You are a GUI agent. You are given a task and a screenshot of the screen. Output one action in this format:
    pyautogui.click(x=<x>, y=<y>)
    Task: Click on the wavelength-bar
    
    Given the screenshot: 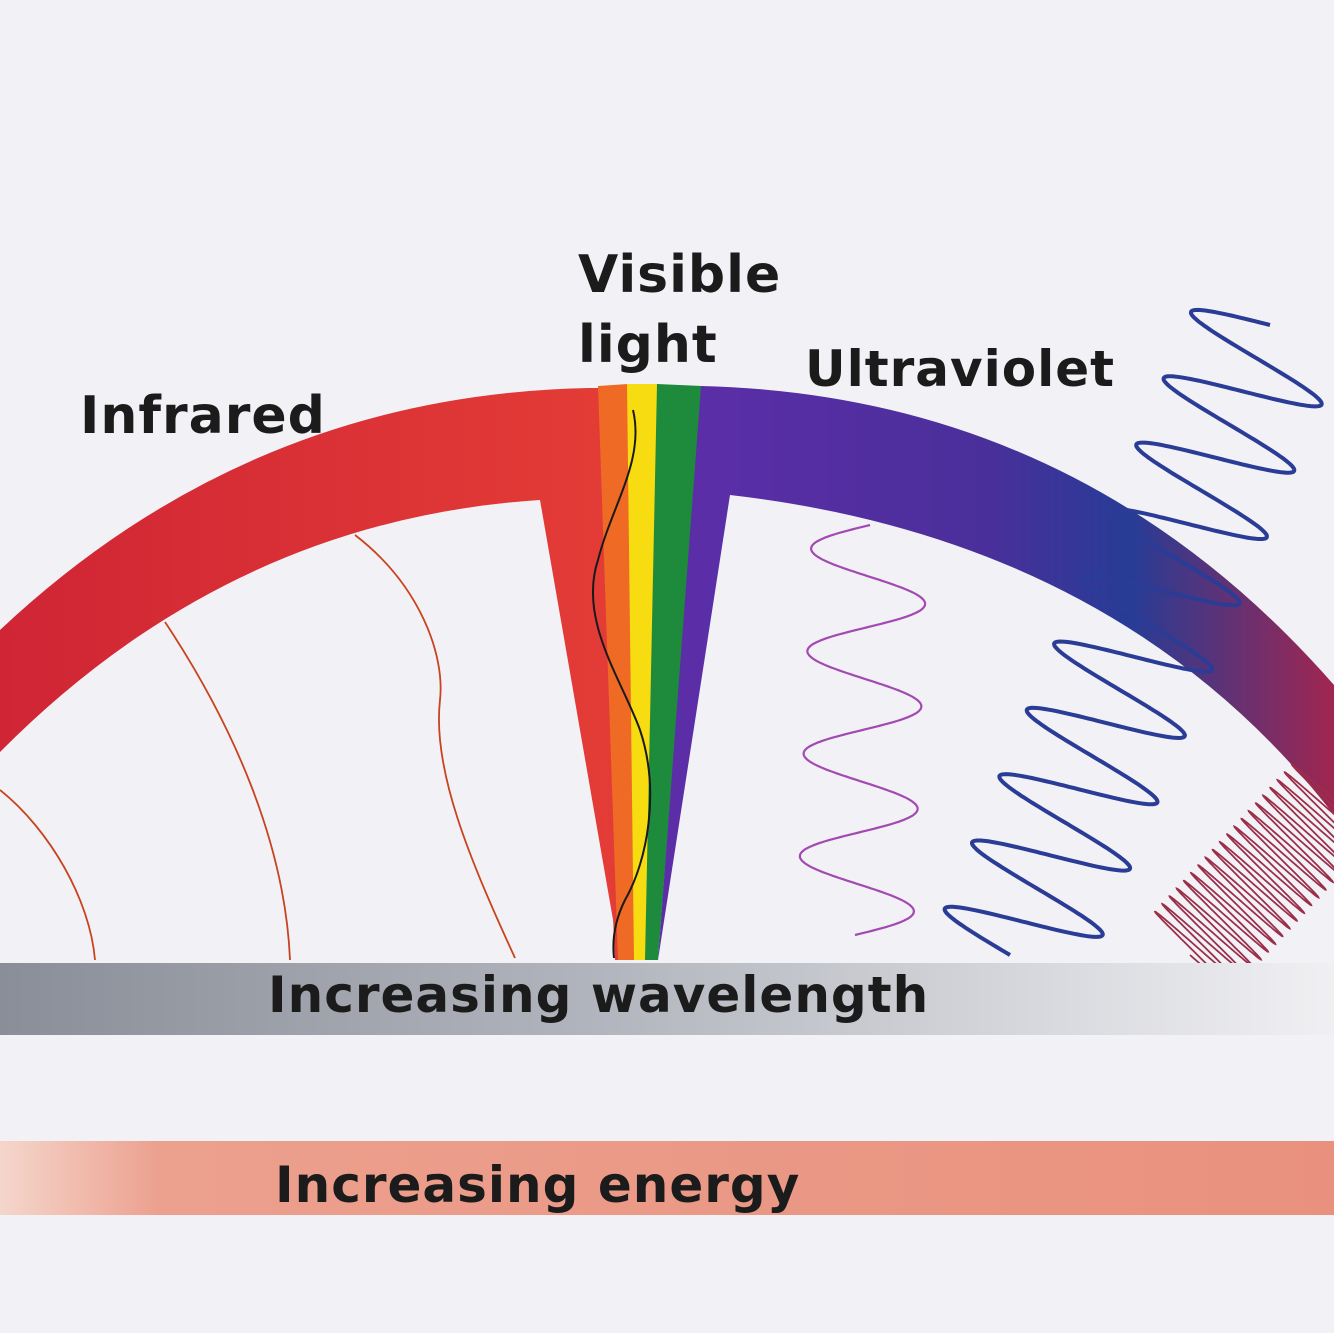 What is the action you would take?
    pyautogui.click(x=667, y=999)
    